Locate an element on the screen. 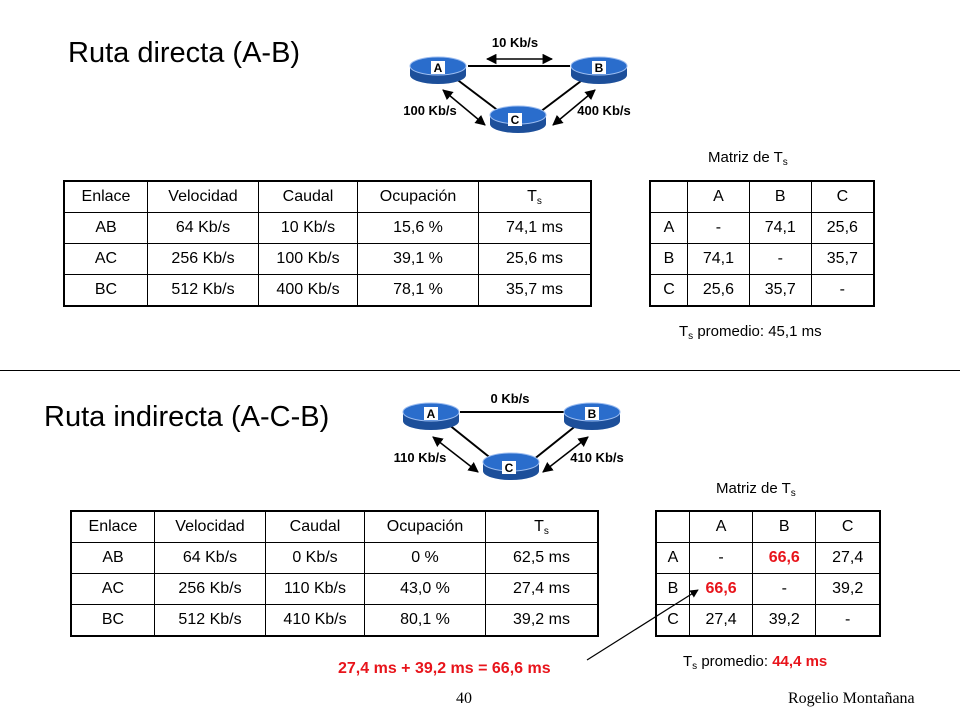 Image resolution: width=960 pixels, height=720 pixels. table-row: BC 512 Kb/s 410 Kb/s 80,1 % 39,2 ms is located at coordinates (334, 620).